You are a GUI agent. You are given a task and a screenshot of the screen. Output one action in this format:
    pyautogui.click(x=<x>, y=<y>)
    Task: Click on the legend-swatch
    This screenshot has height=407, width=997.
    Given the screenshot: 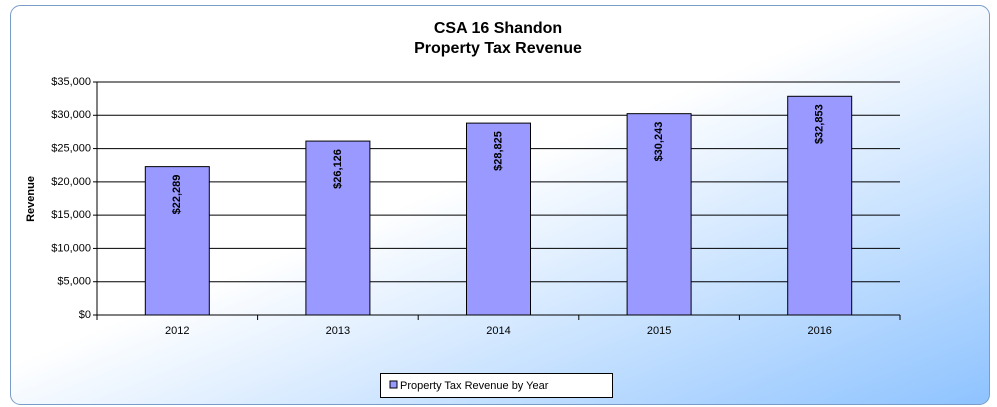 What is the action you would take?
    pyautogui.click(x=393, y=384)
    